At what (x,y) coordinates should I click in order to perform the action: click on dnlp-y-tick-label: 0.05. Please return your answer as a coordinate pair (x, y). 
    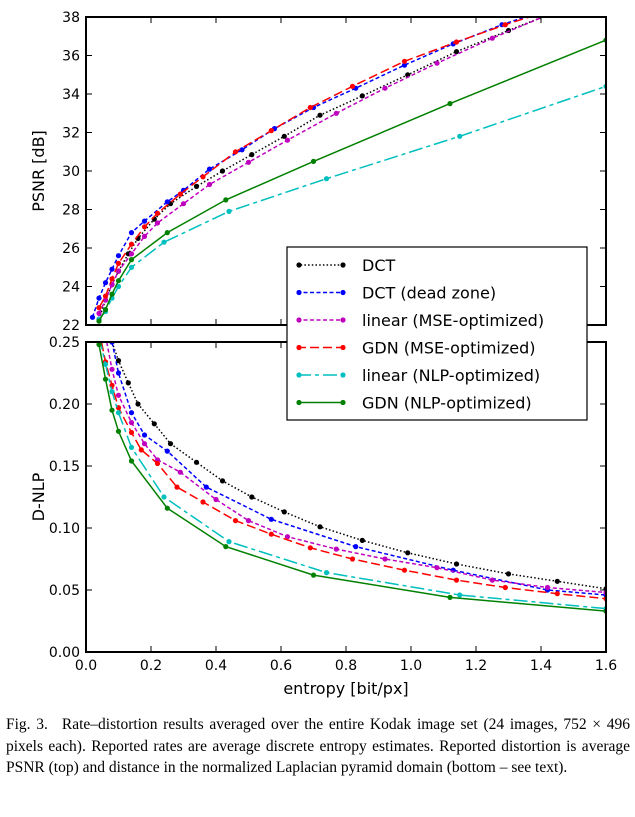
    Looking at the image, I should click on (64, 591).